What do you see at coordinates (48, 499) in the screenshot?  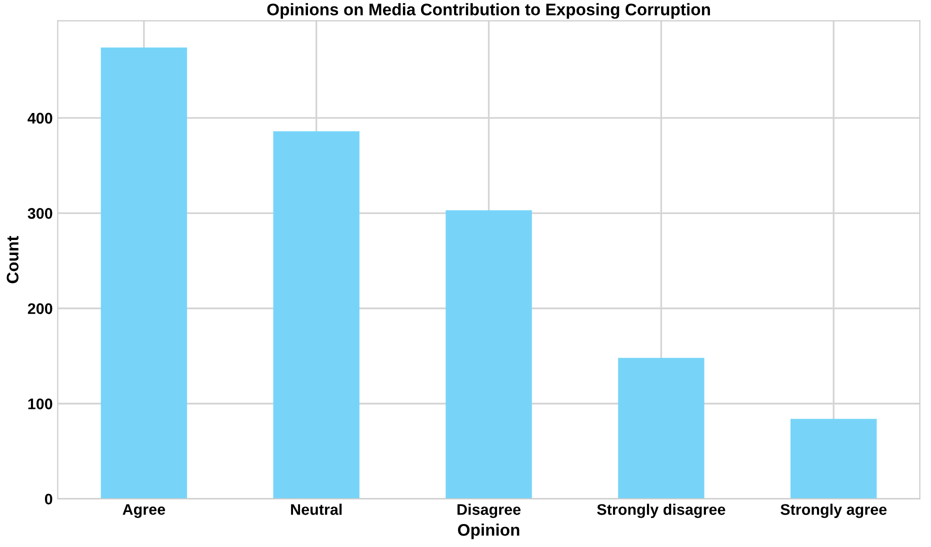 I see `y-tick-label: 0` at bounding box center [48, 499].